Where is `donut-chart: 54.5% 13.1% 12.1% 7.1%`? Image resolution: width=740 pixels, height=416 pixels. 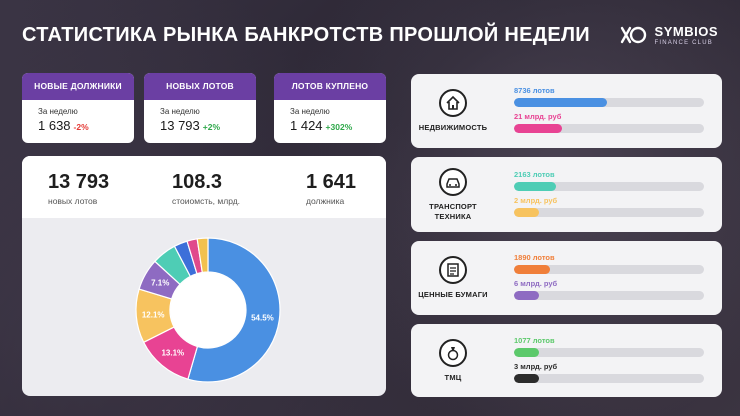
donut-chart: 54.5% 13.1% 12.1% 7.1% is located at coordinates (208, 310).